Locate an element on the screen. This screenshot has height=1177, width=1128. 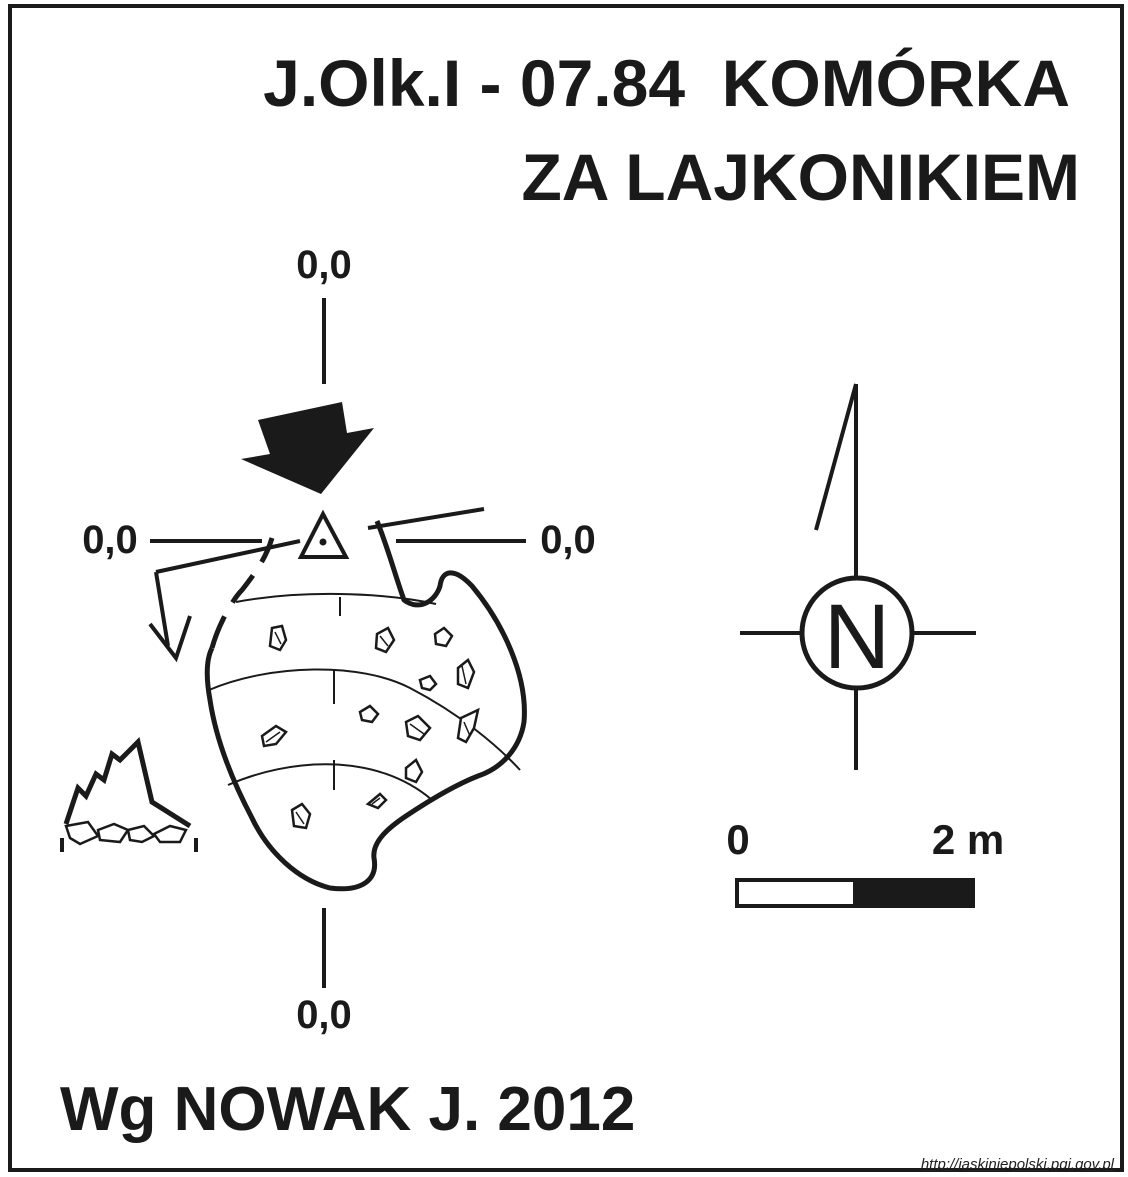
title-line-1: J.Olk.I - 07.84 KOMÓRKA is located at coordinates (666, 83).